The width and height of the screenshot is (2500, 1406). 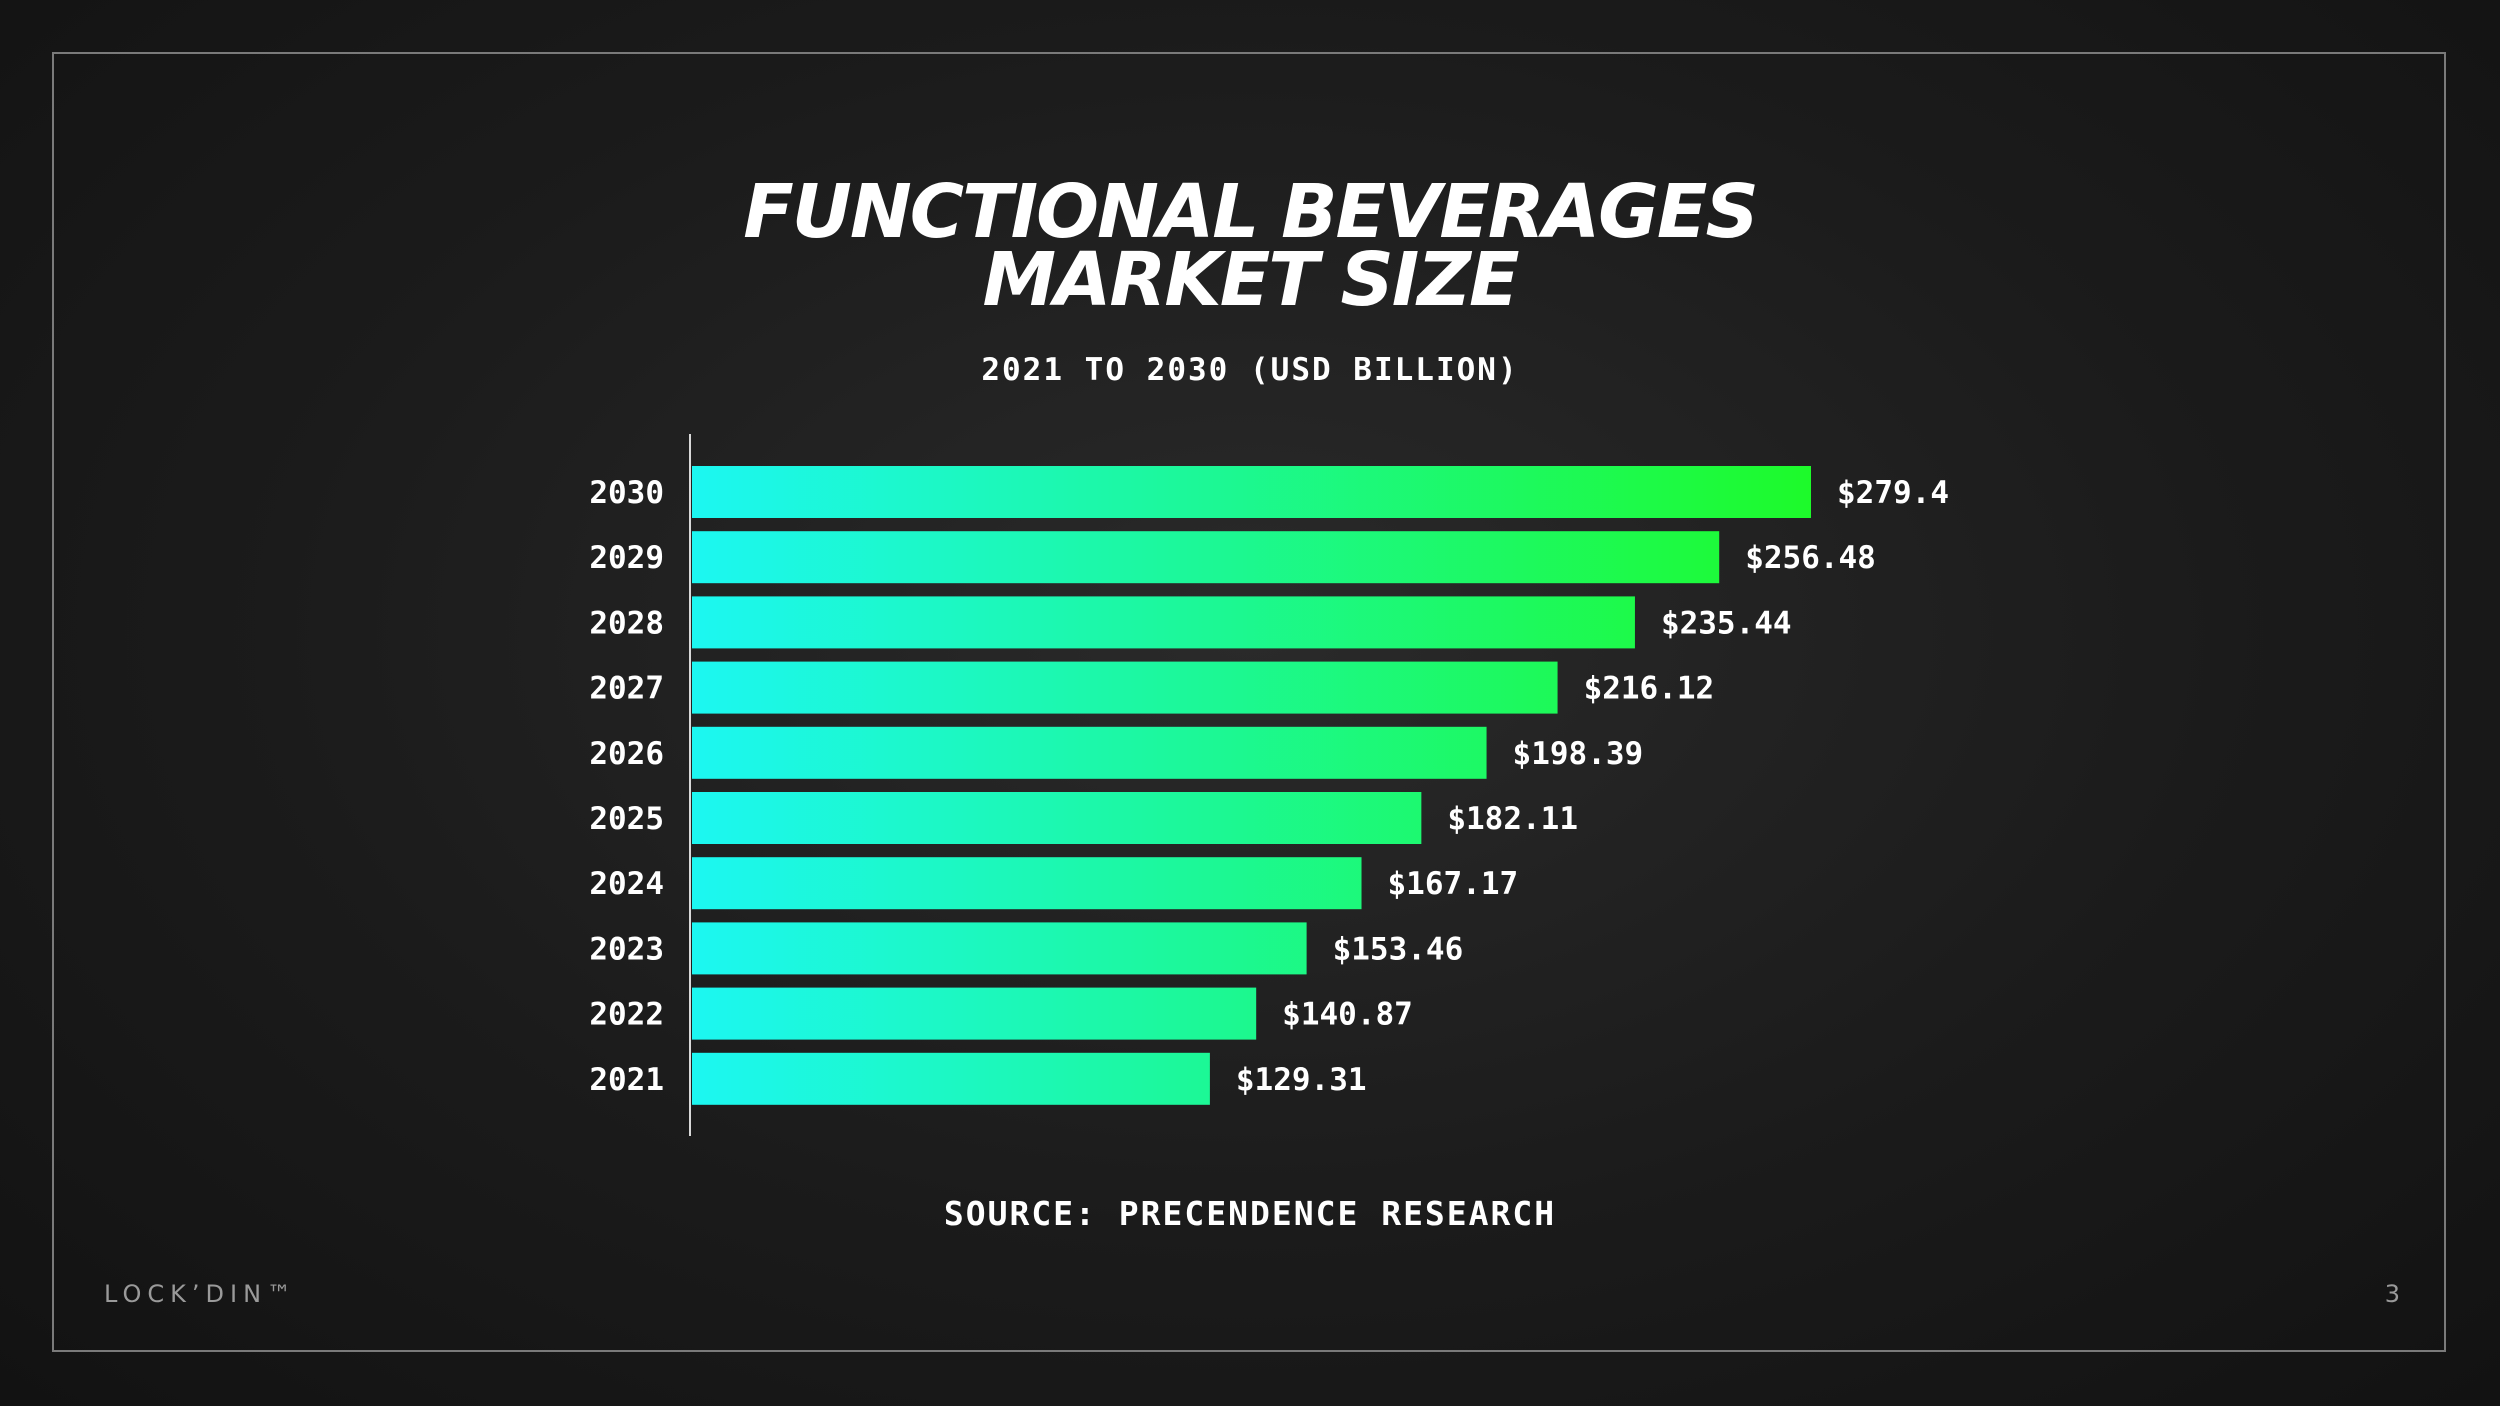 What do you see at coordinates (626, 493) in the screenshot?
I see `category-label-2030: 2030` at bounding box center [626, 493].